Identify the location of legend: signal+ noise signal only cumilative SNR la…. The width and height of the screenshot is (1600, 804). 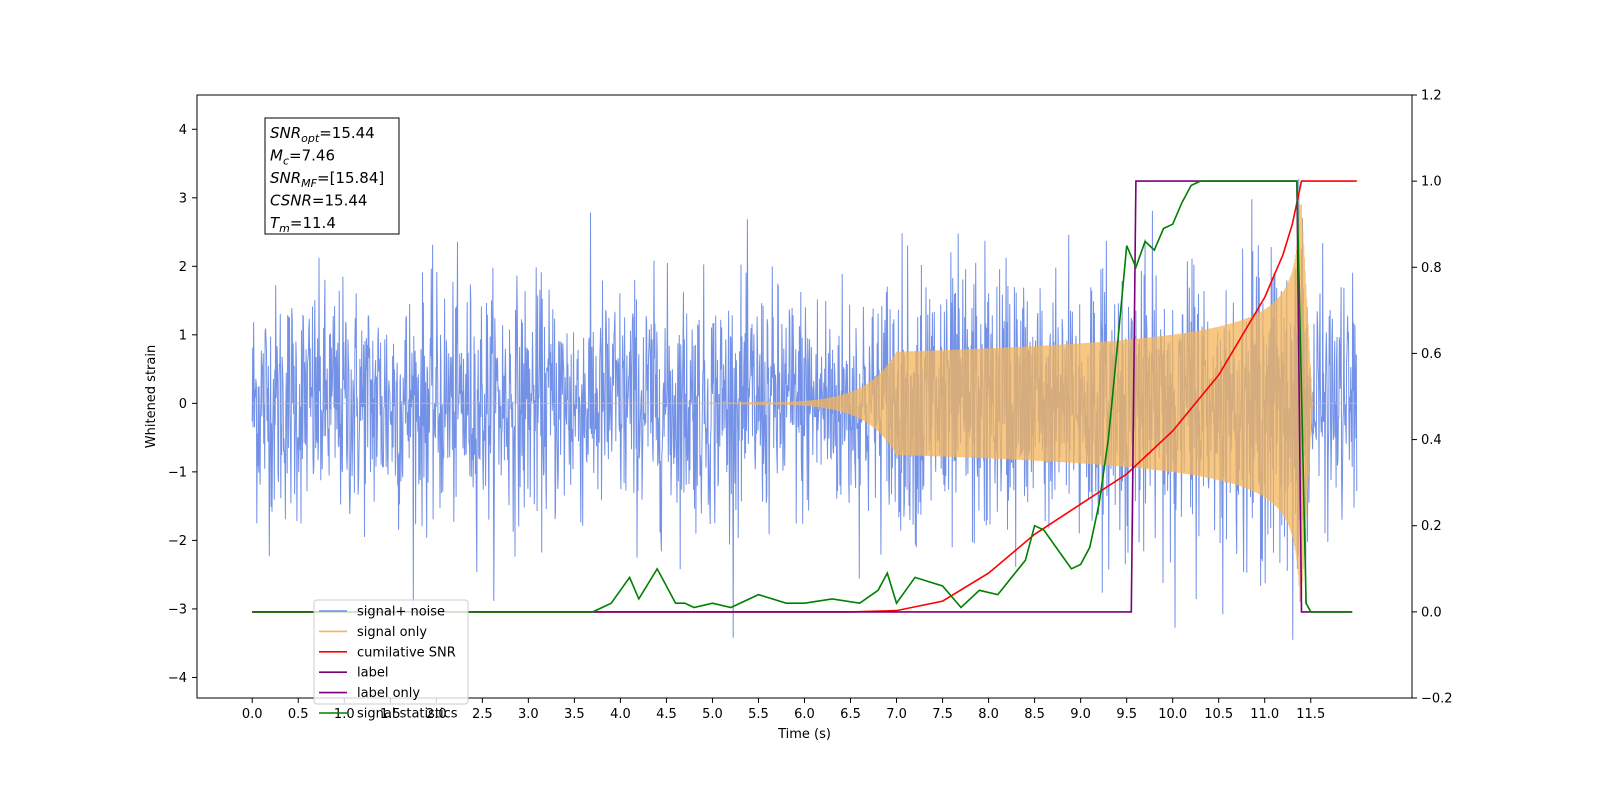
(391, 660).